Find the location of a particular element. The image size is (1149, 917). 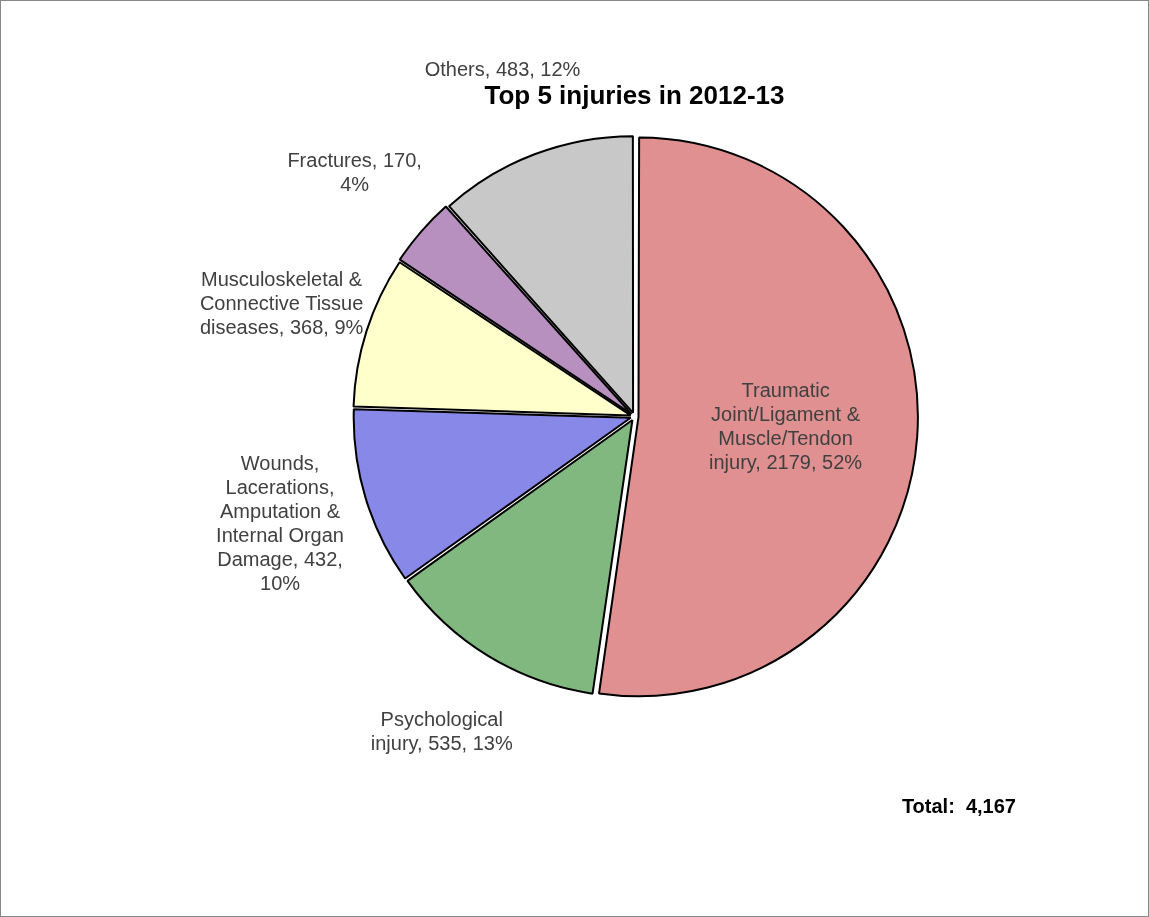

slice-label: Psychological injury, 535, 13% is located at coordinates (441, 731).